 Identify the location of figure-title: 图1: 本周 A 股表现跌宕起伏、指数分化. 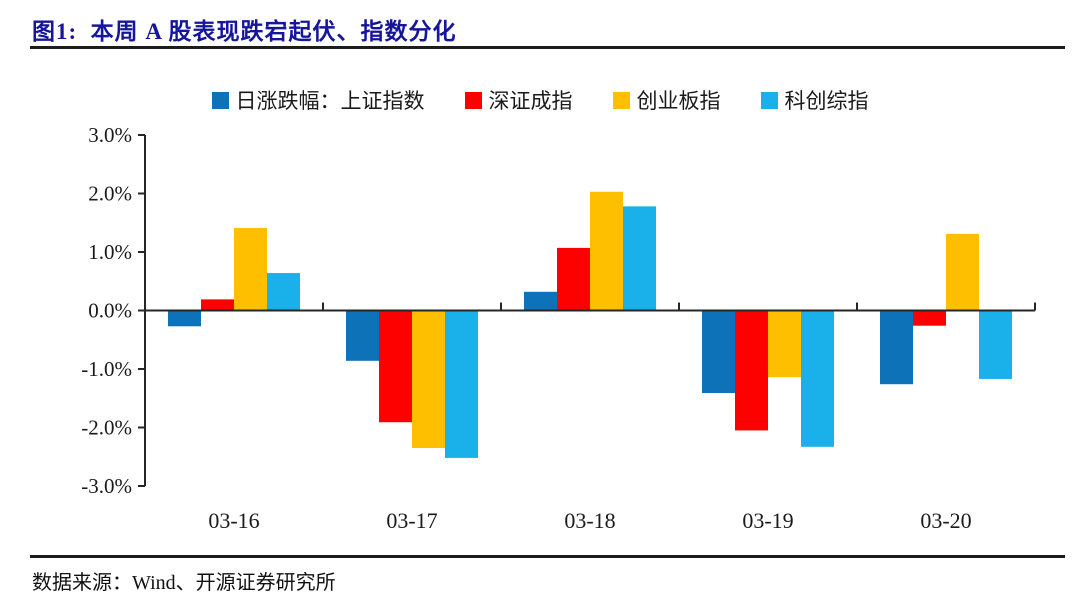
(244, 31).